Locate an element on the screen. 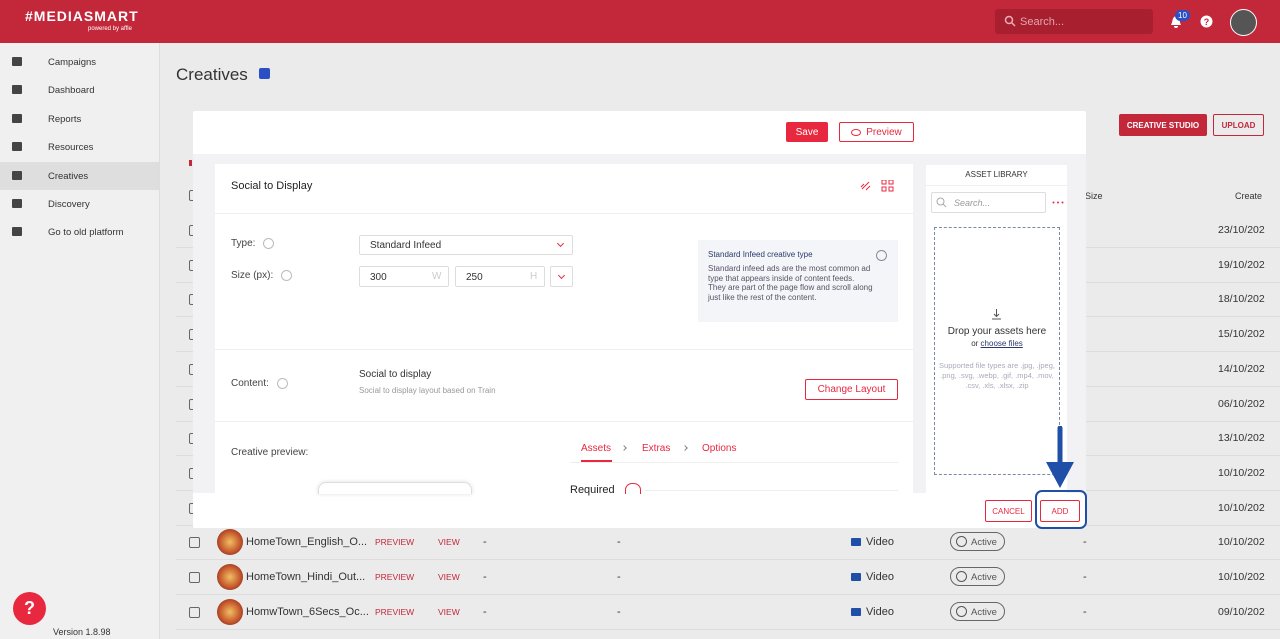 This screenshot has height=639, width=1280. title-icon is located at coordinates (264, 73).